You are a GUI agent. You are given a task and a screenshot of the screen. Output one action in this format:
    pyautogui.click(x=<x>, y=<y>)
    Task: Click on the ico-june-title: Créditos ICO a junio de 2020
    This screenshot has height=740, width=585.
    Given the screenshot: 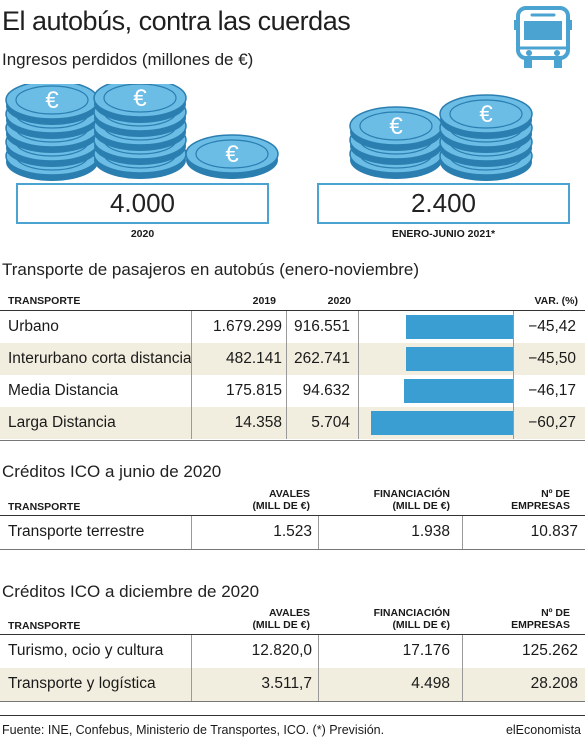 What is the action you would take?
    pyautogui.click(x=112, y=471)
    